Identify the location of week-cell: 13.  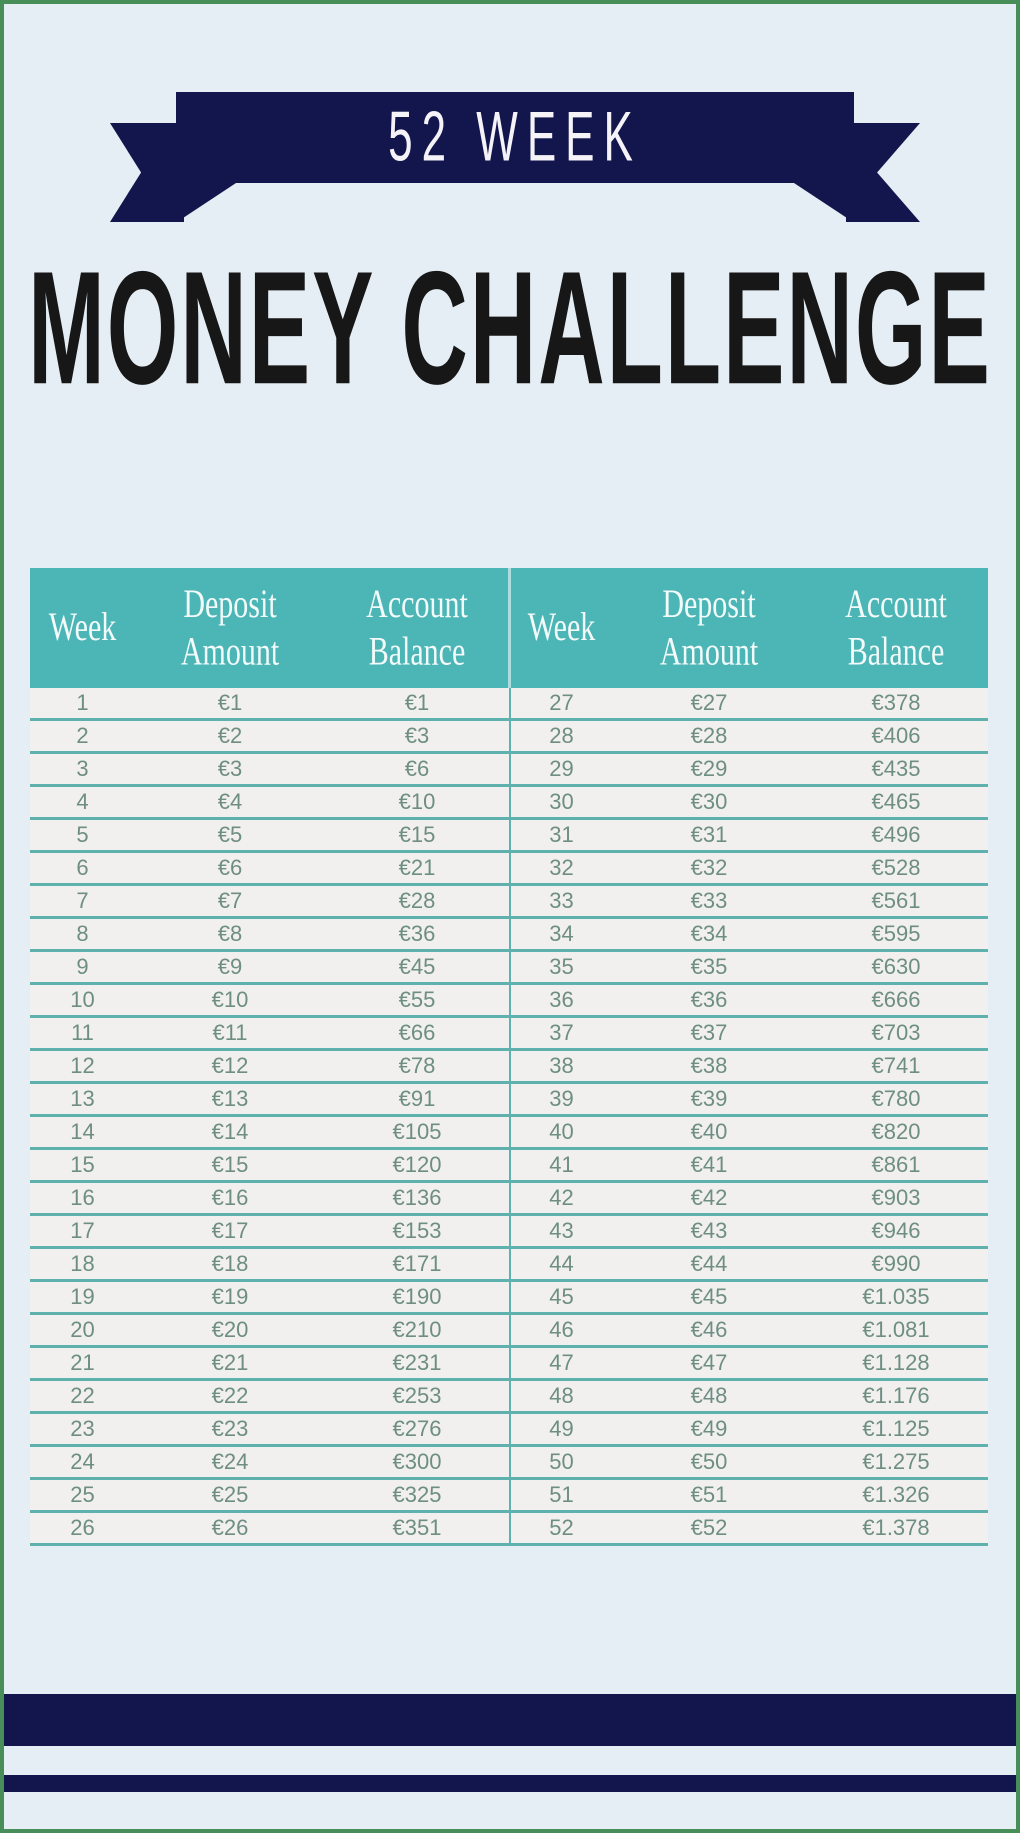
(82, 1098).